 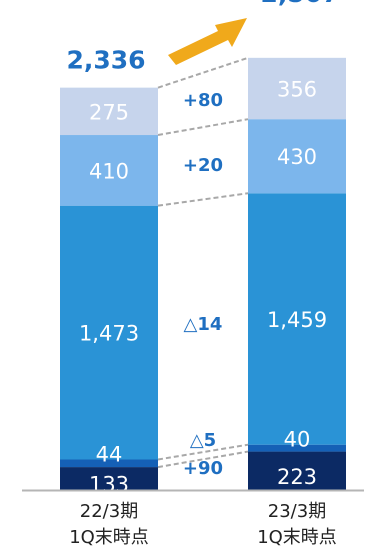 I want to click on arrow-shape, so click(x=207, y=41).